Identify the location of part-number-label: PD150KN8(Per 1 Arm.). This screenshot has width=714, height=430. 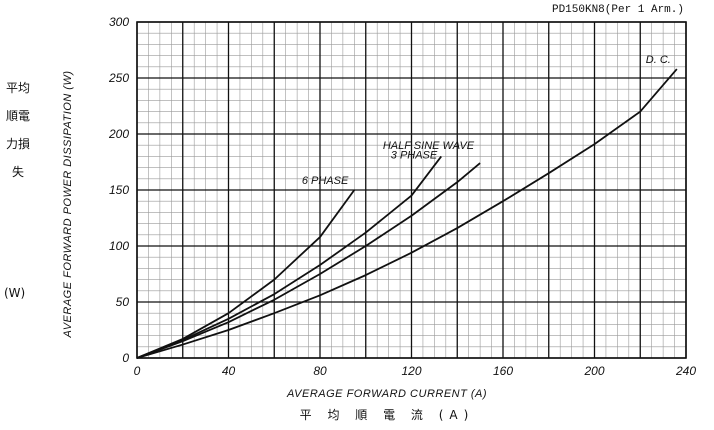
(617, 10).